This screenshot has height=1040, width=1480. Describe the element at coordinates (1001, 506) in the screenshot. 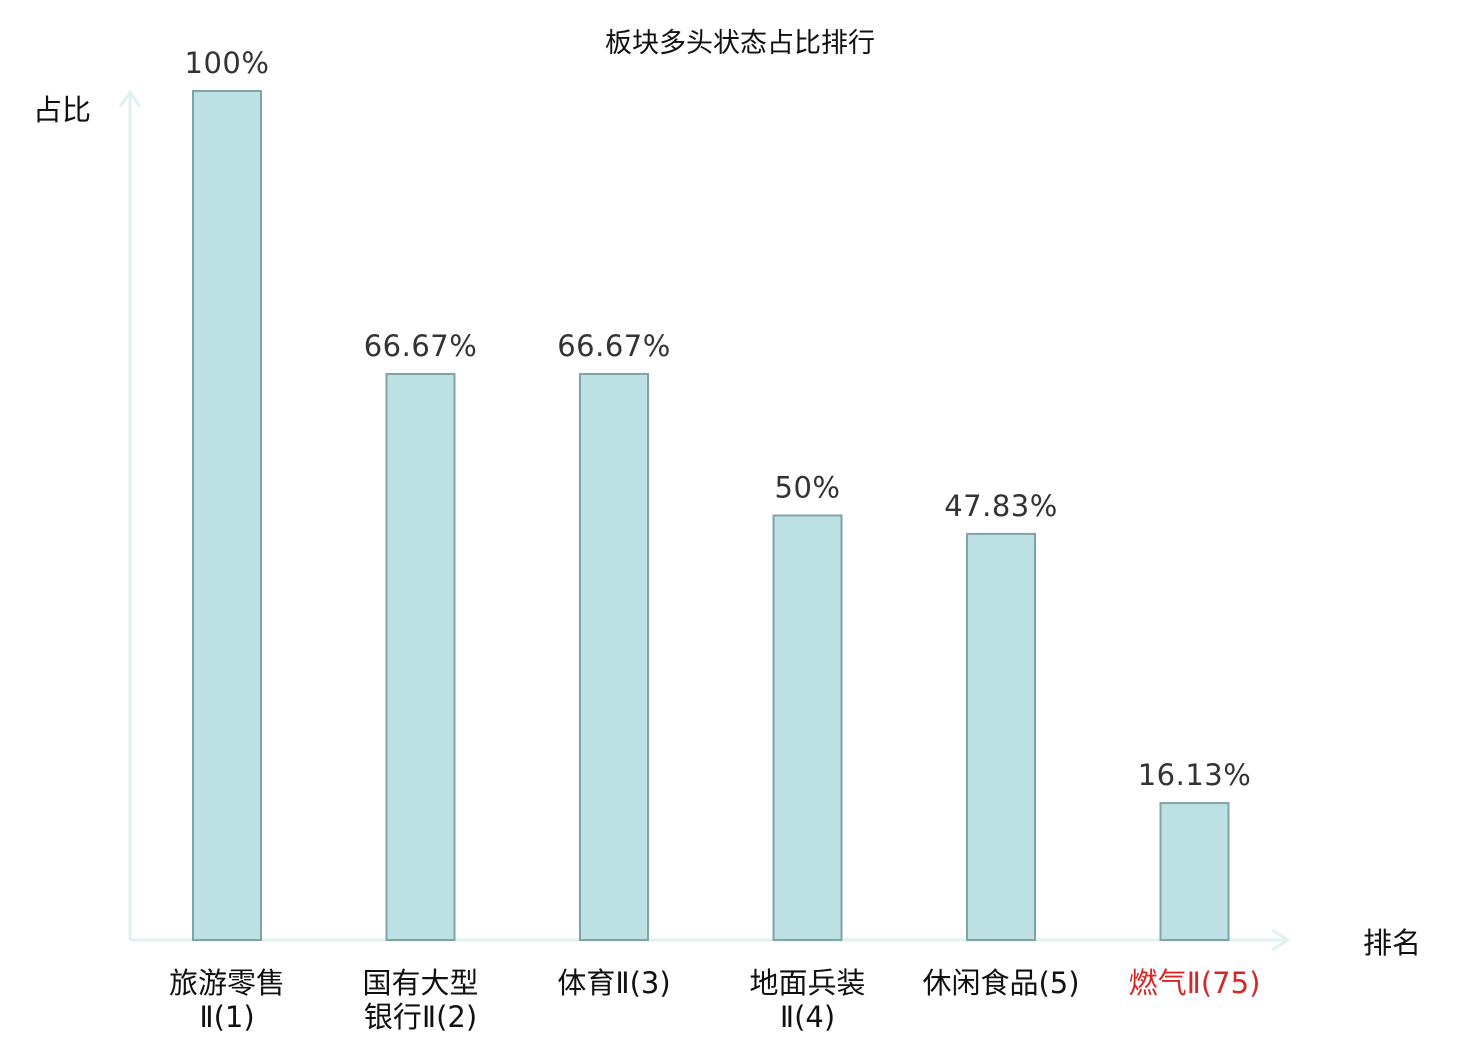

I see `data-label-5: 47.83%` at that location.